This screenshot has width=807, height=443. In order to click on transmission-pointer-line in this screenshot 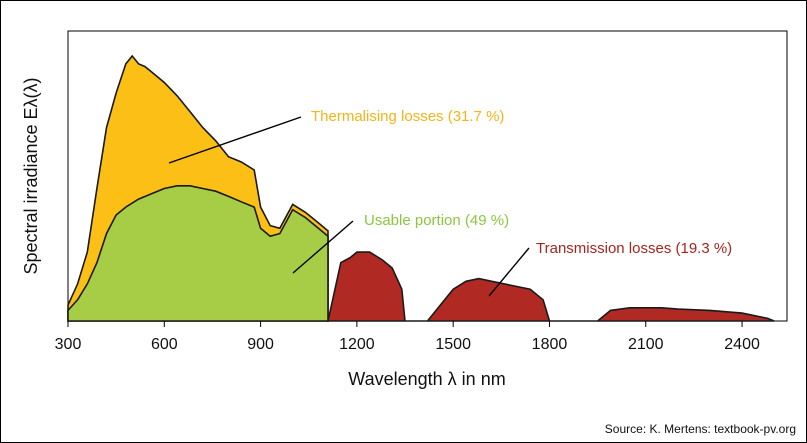, I will do `click(509, 272)`.